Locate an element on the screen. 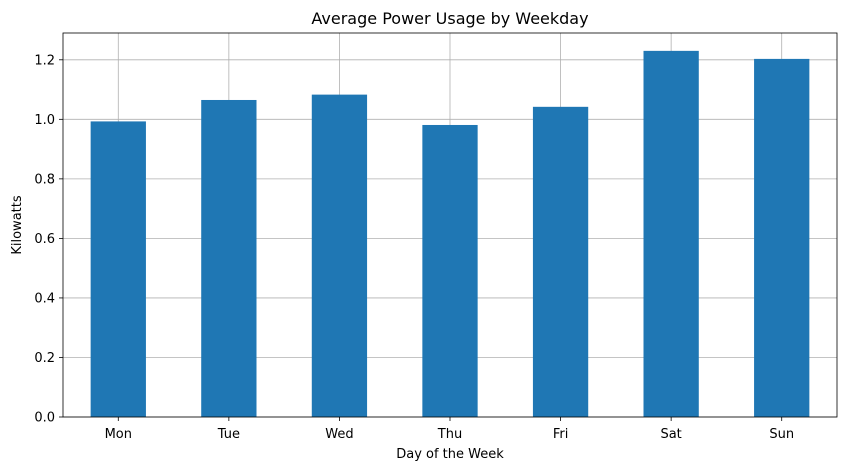 This screenshot has width=846, height=475. bar-sat is located at coordinates (671, 233).